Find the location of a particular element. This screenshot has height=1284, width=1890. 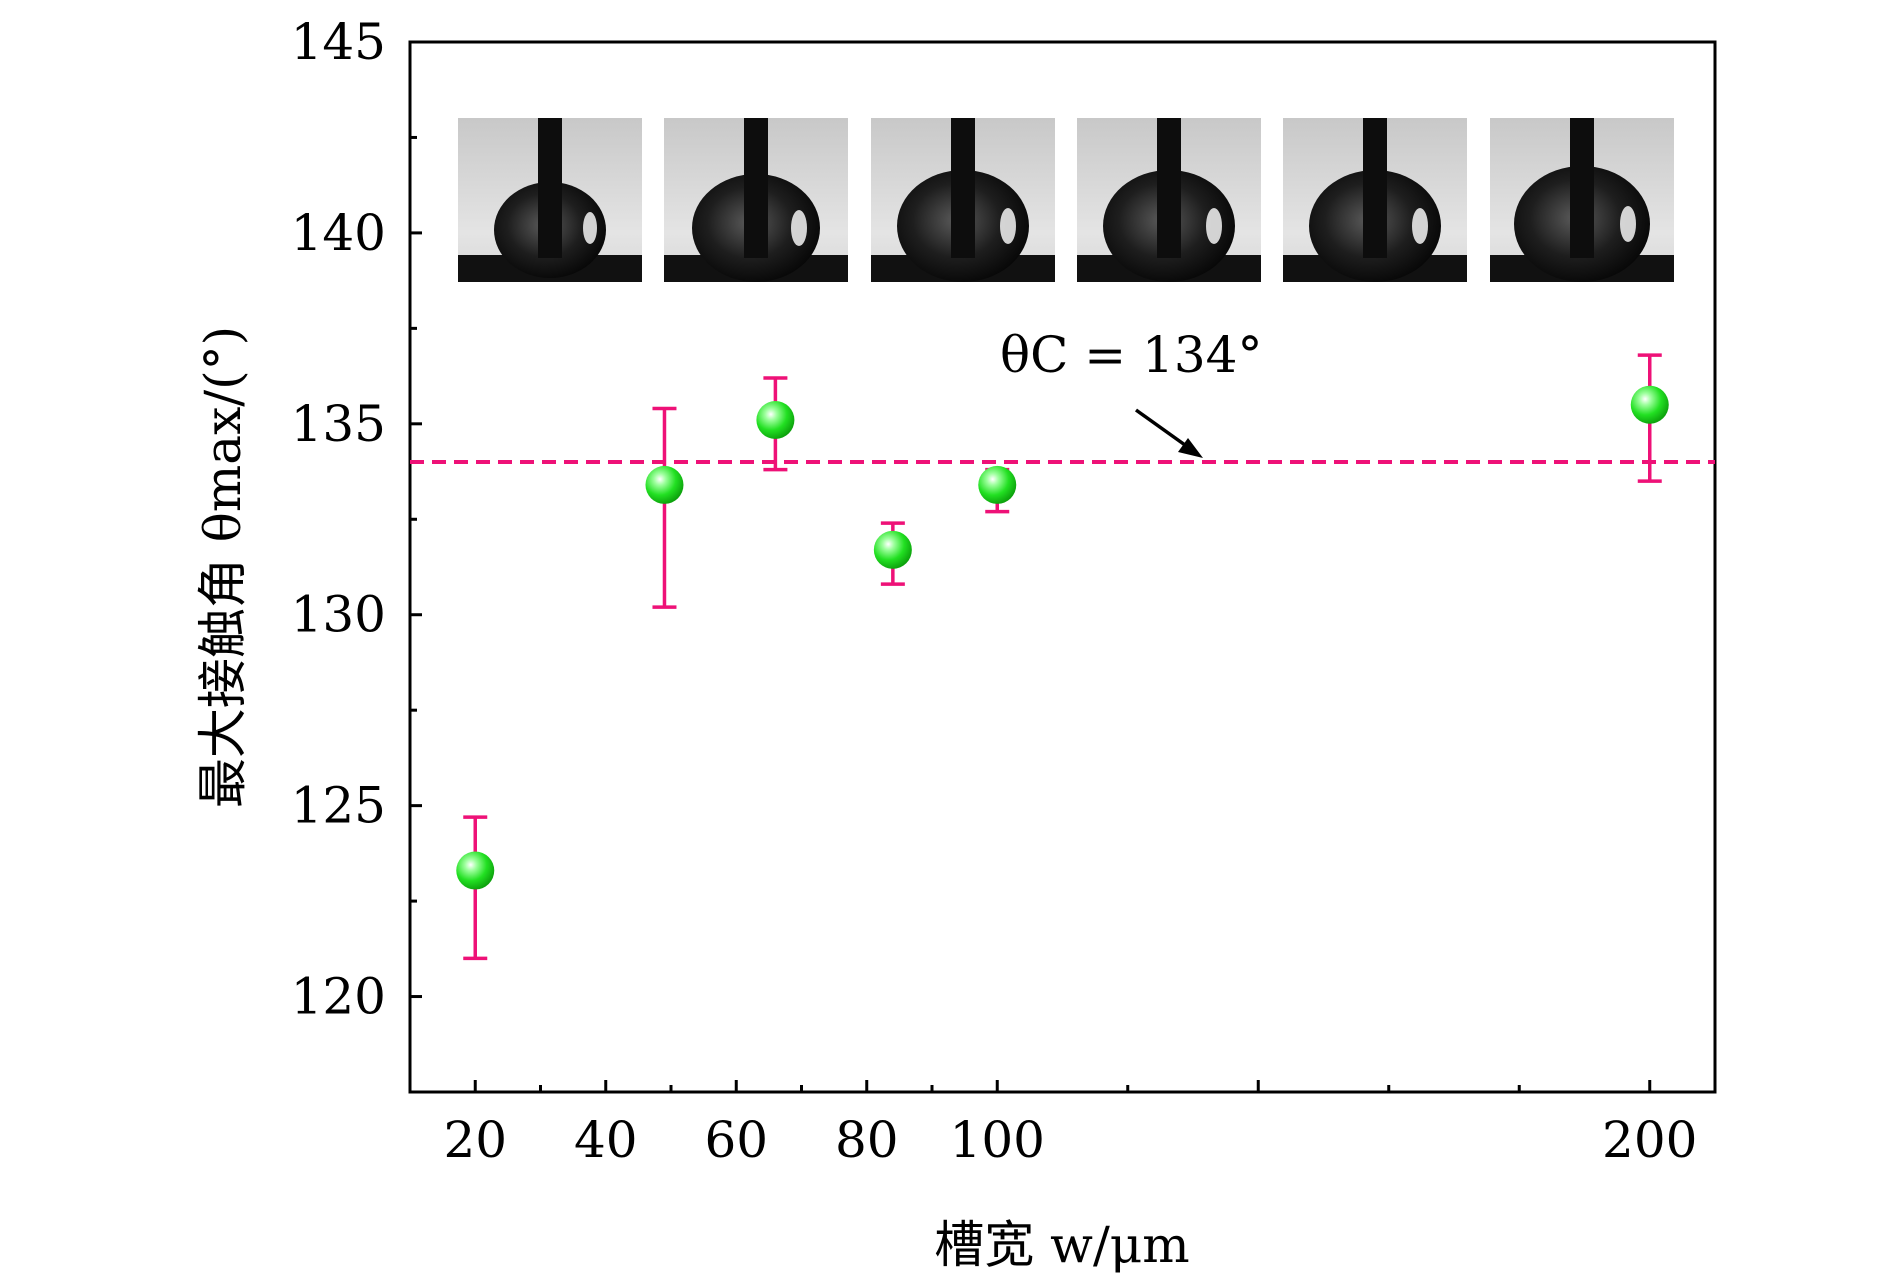

x-tick-label: 80 is located at coordinates (867, 1140).